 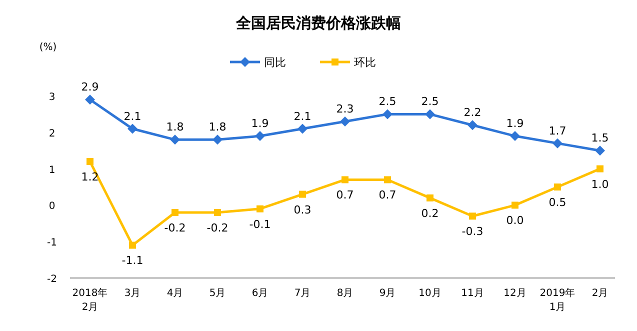 I want to click on x-tick-label: 5月, so click(x=217, y=293).